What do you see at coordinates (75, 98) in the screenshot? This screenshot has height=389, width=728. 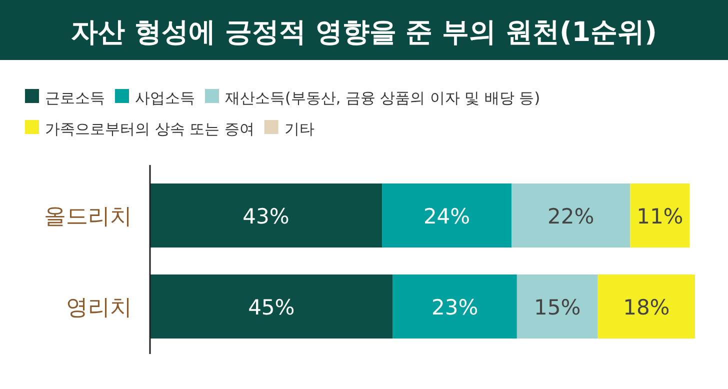 I see `legend-label: 근로소득` at bounding box center [75, 98].